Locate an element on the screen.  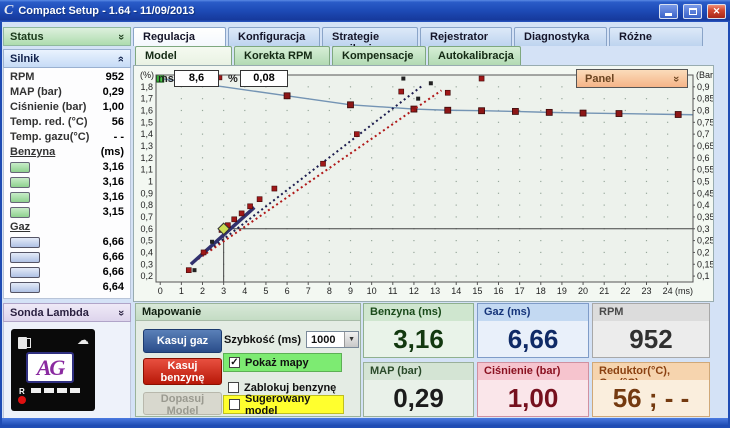
svg-text: 0,25 is located at coordinates (705, 241).